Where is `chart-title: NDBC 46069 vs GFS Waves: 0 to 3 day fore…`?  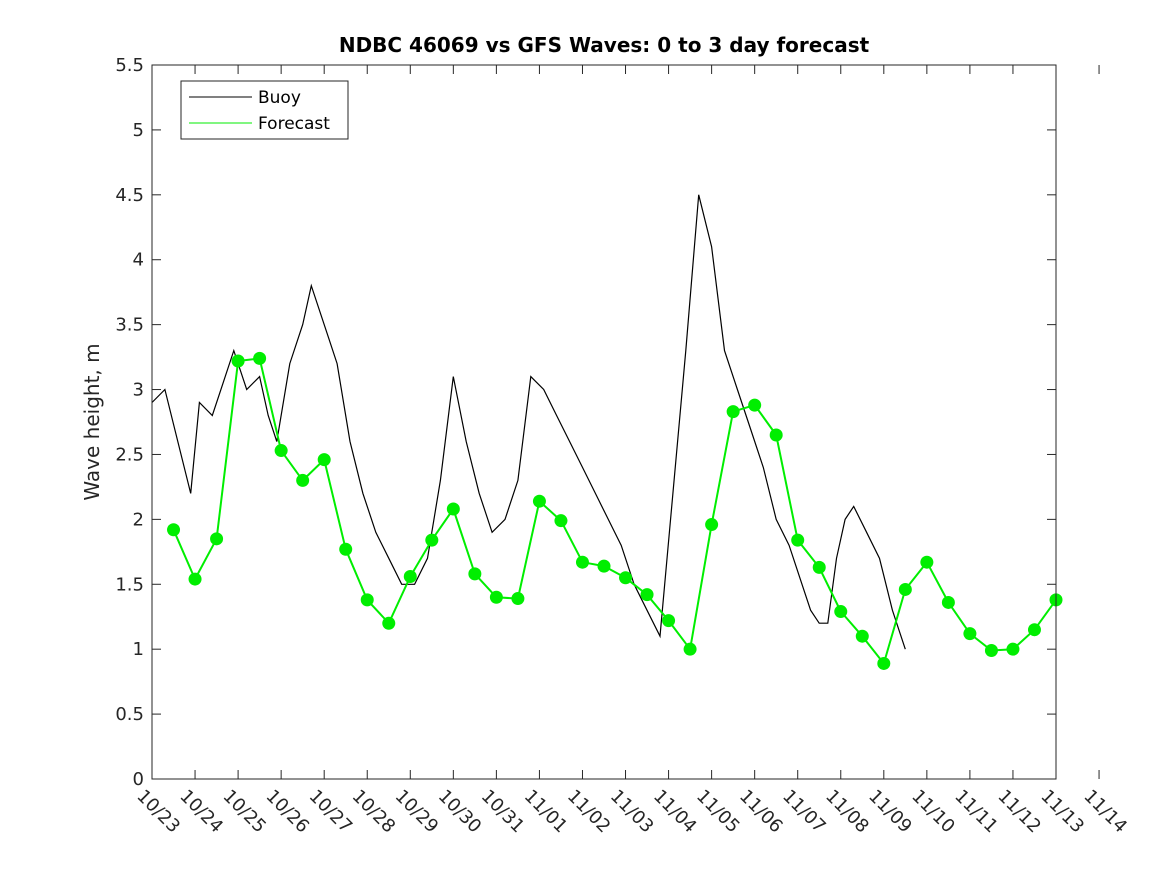
chart-title: NDBC 46069 vs GFS Waves: 0 to 3 day fore… is located at coordinates (604, 45).